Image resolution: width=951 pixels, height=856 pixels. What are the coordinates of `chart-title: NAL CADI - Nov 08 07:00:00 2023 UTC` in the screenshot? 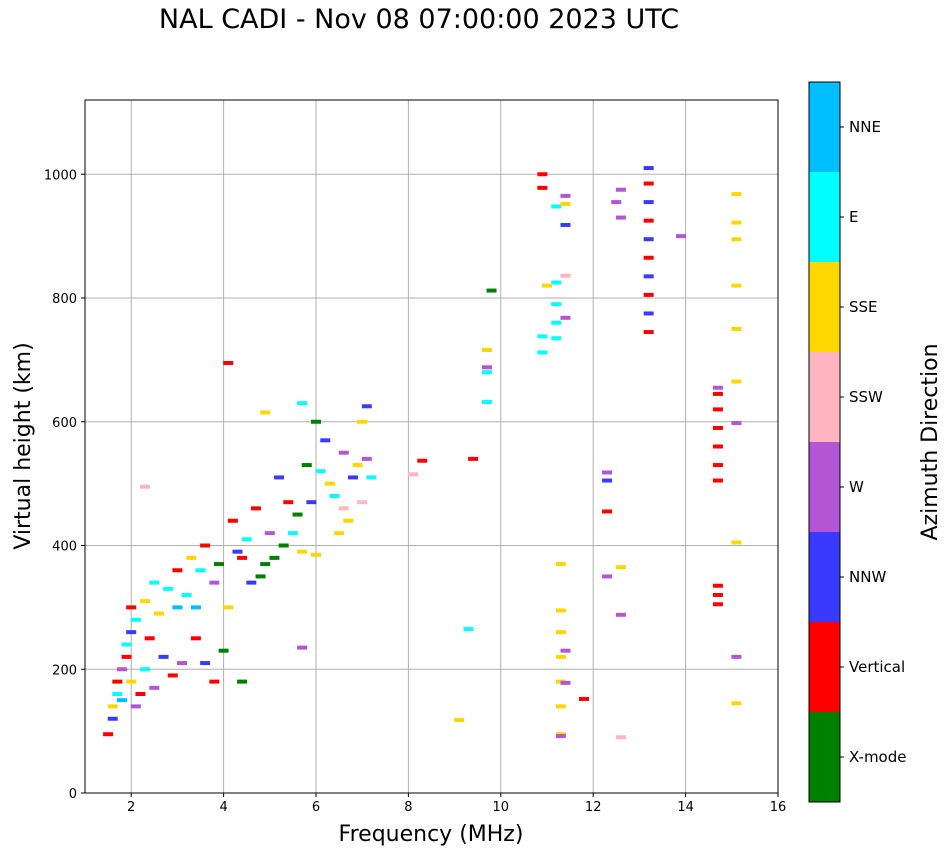 It's located at (419, 19).